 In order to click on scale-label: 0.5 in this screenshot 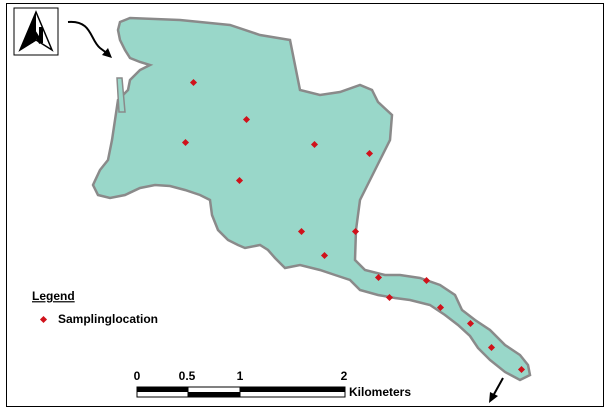, I will do `click(187, 376)`.